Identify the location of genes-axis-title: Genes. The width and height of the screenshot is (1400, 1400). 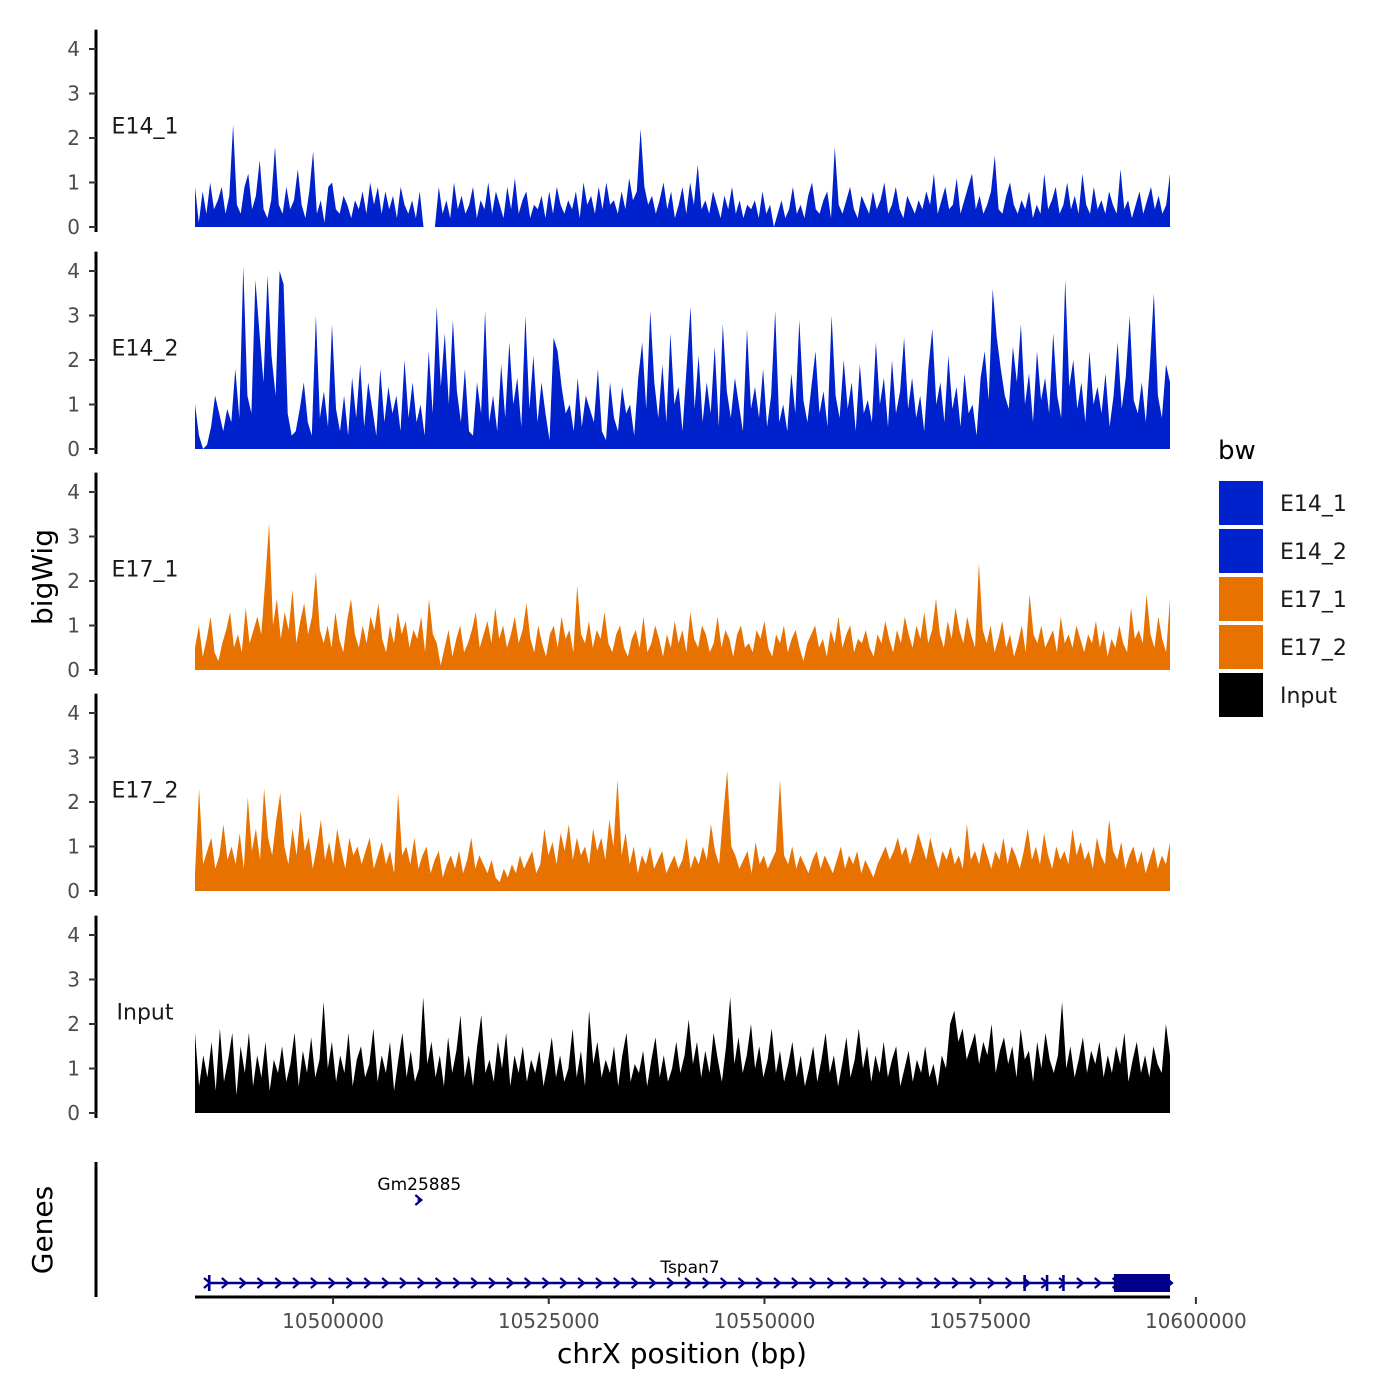
(42, 1230).